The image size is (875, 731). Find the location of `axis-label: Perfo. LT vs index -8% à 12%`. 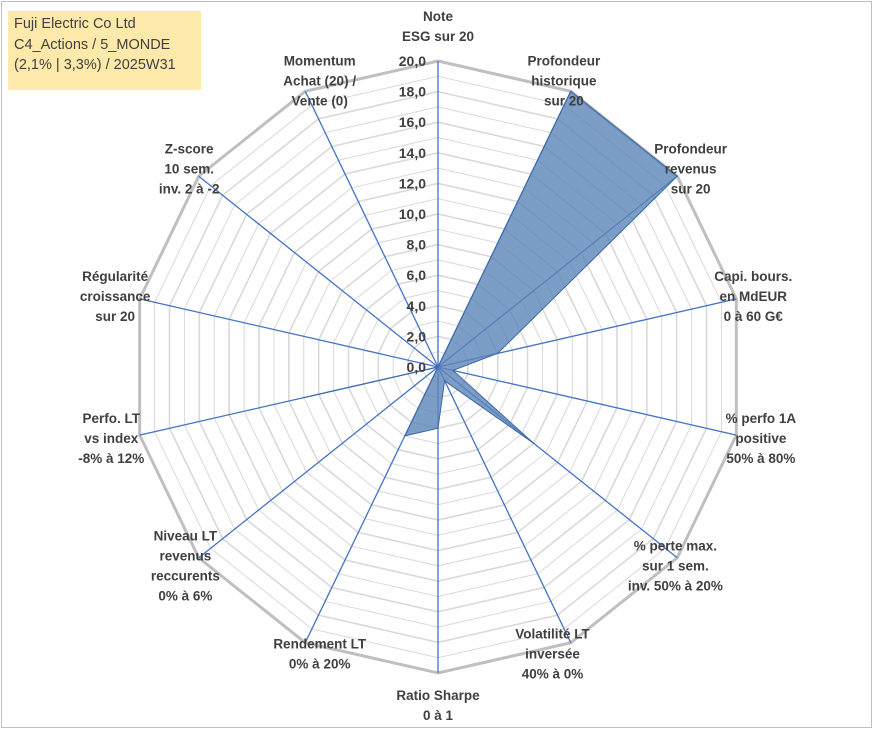

axis-label: Perfo. LT vs index -8% à 12% is located at coordinates (111, 438).